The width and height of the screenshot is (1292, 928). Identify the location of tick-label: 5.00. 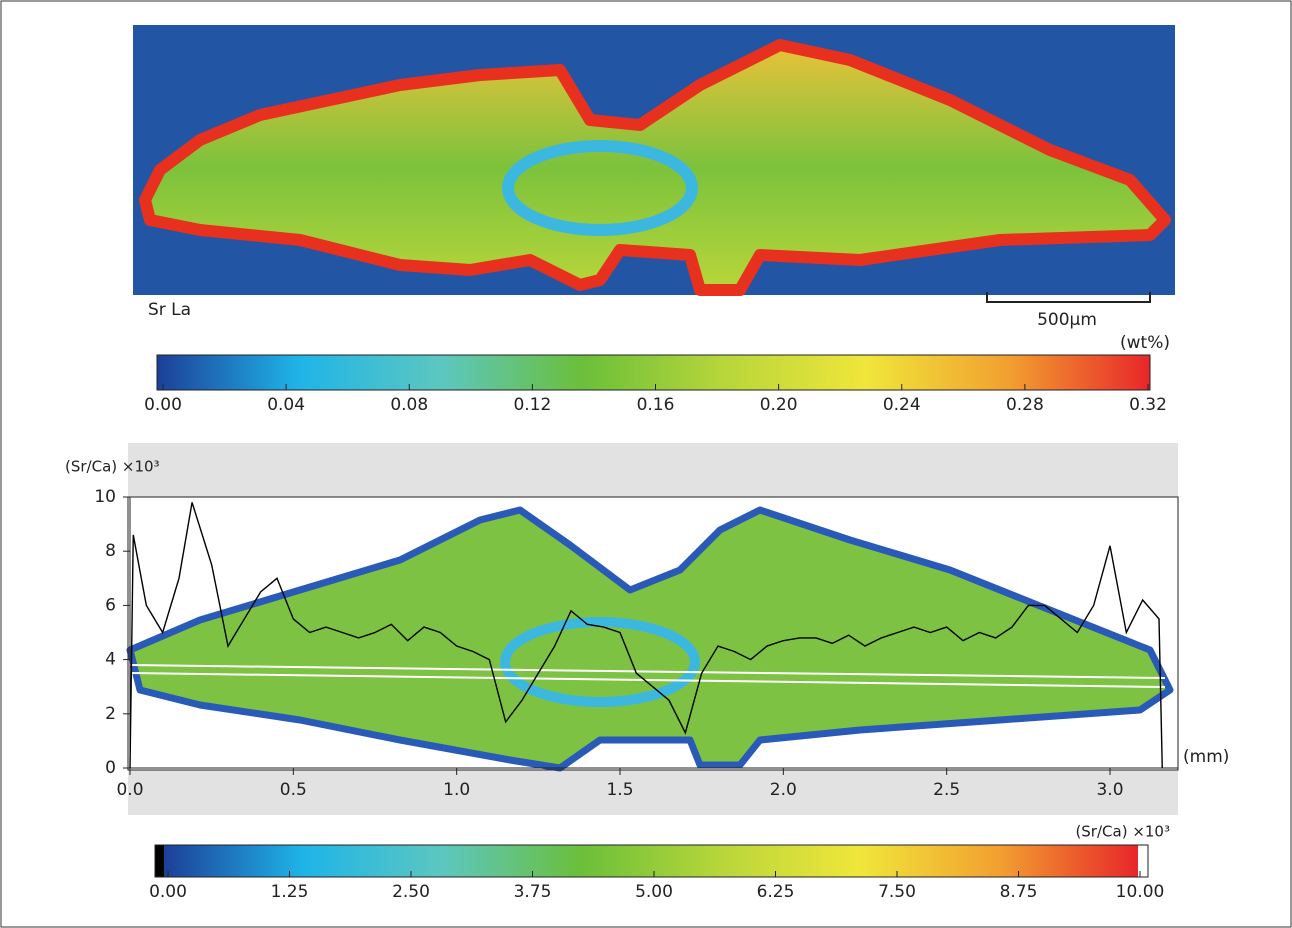
(654, 892).